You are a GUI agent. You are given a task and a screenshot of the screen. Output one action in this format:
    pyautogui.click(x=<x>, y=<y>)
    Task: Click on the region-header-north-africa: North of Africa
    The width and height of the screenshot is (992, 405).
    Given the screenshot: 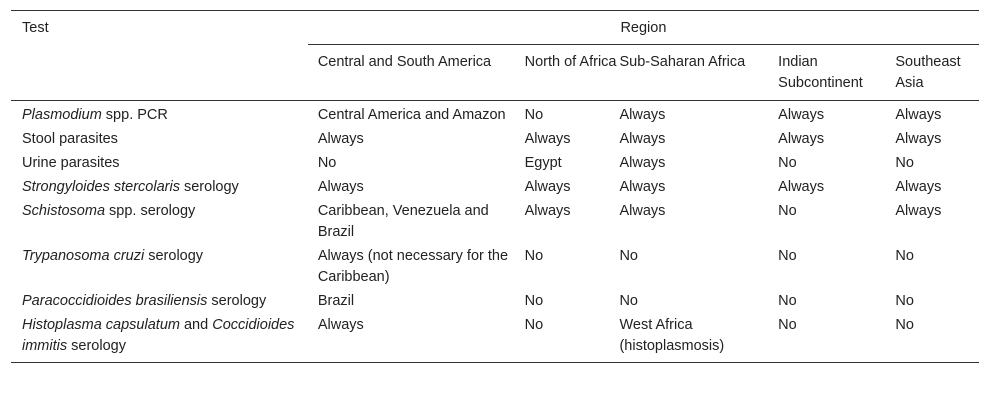 What is the action you would take?
    pyautogui.click(x=570, y=62)
    